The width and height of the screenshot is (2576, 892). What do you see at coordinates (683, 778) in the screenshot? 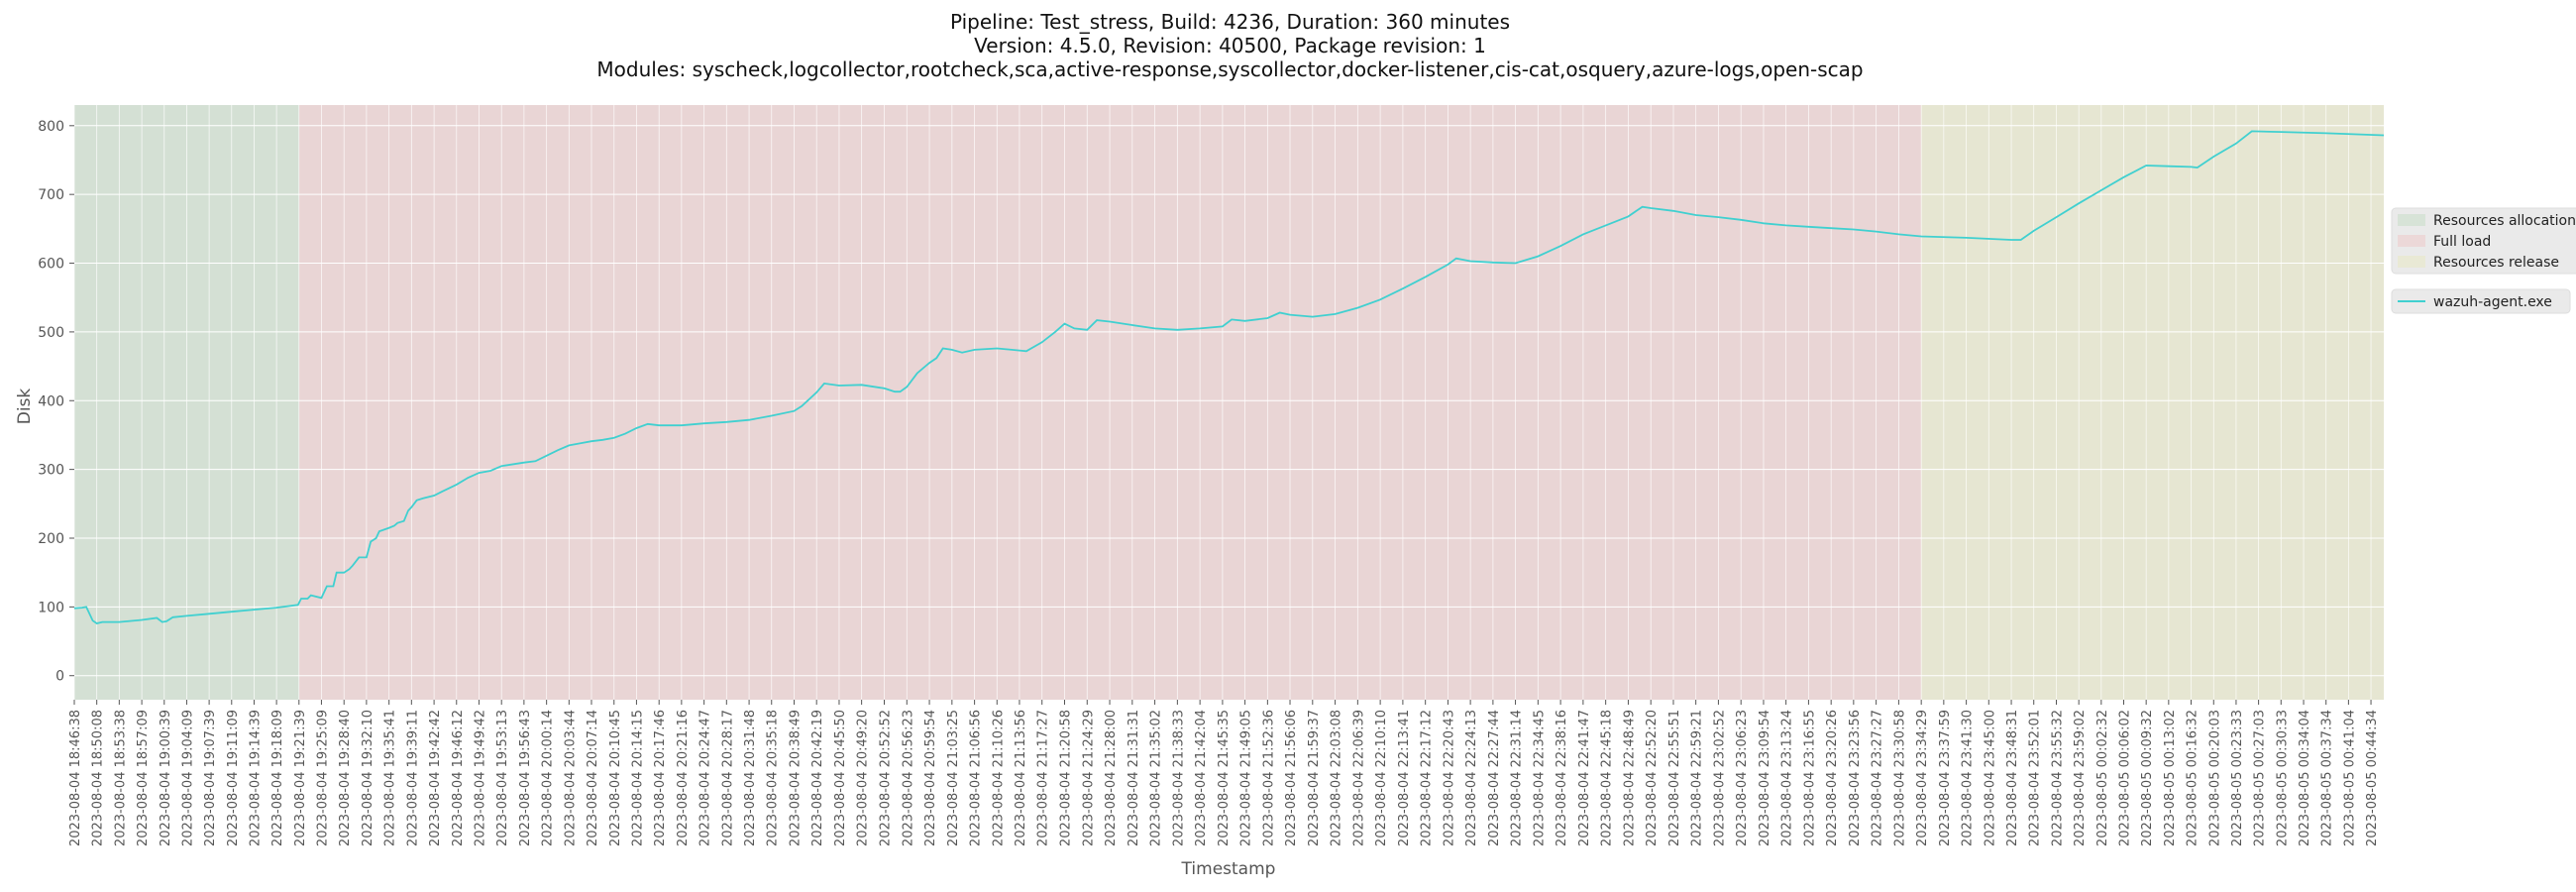
I see `x-tick-label-27: 2023-08-04 20:21:16` at bounding box center [683, 778].